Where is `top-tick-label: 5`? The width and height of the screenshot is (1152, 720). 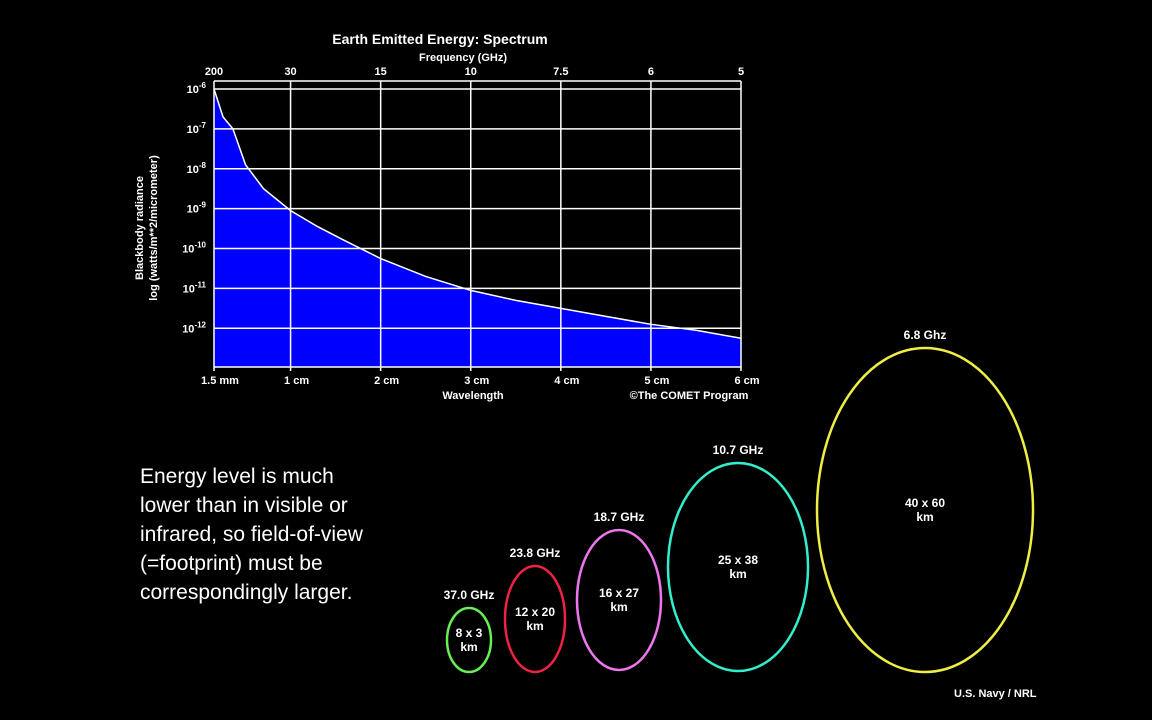
top-tick-label: 5 is located at coordinates (741, 72).